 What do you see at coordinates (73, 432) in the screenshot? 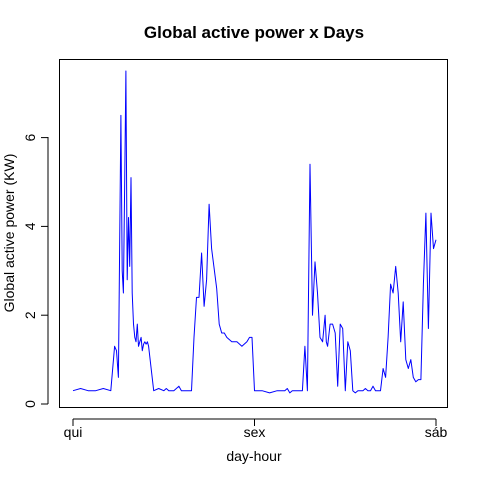
I see `x-tick-label: qui` at bounding box center [73, 432].